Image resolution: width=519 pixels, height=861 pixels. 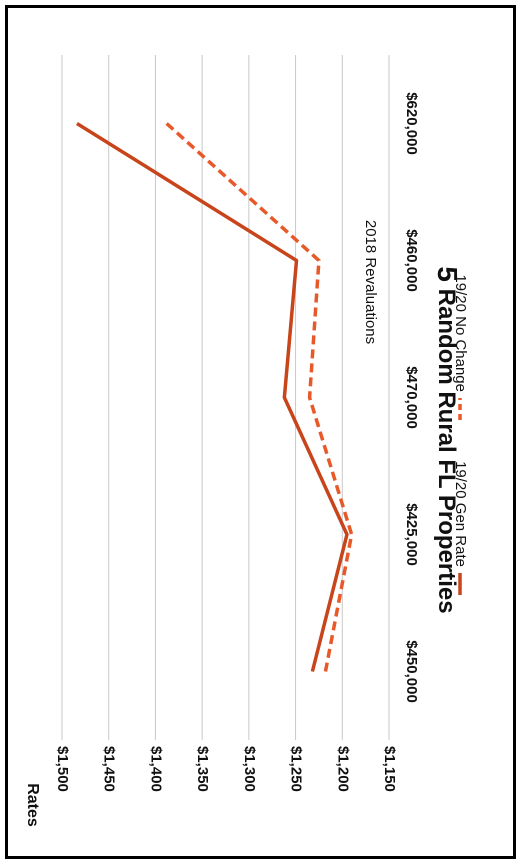 I want to click on chart-title-text: Random Rural FL Properties, so click(x=446, y=448).